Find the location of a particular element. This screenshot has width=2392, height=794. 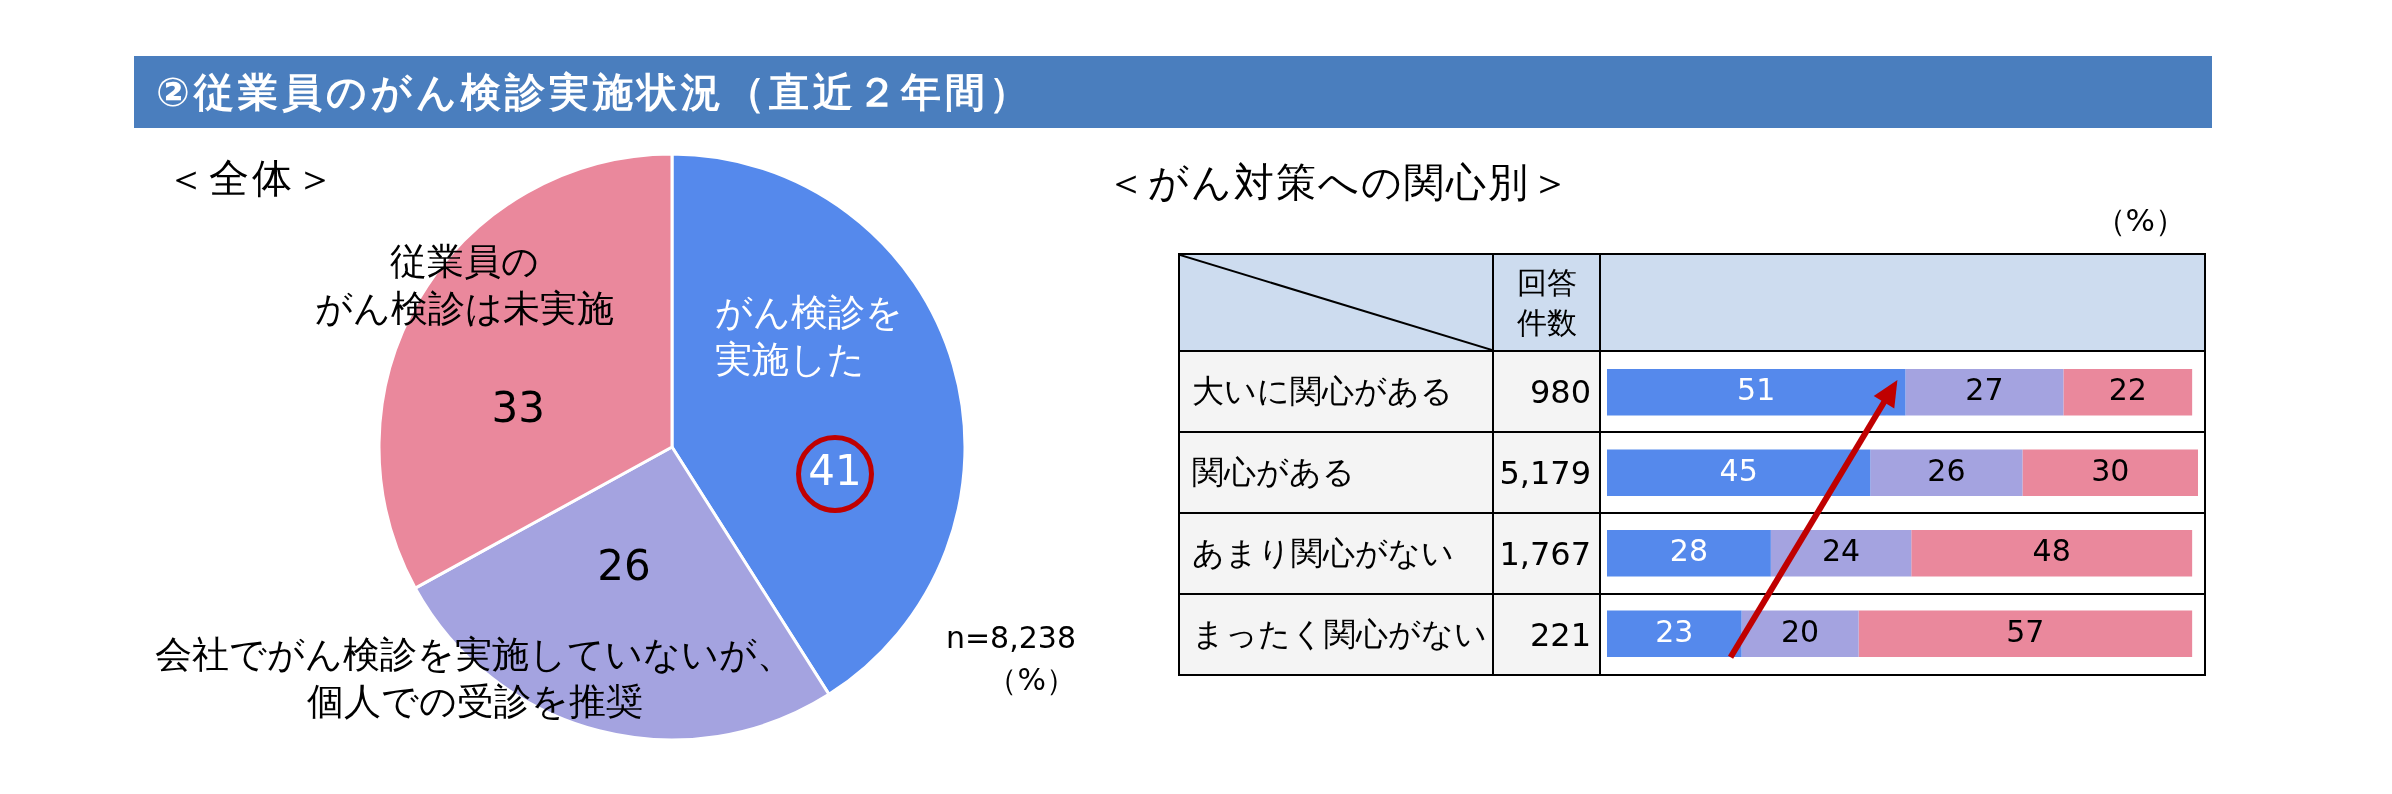

y-tick-label: あまり関心がない is located at coordinates (1323, 552).